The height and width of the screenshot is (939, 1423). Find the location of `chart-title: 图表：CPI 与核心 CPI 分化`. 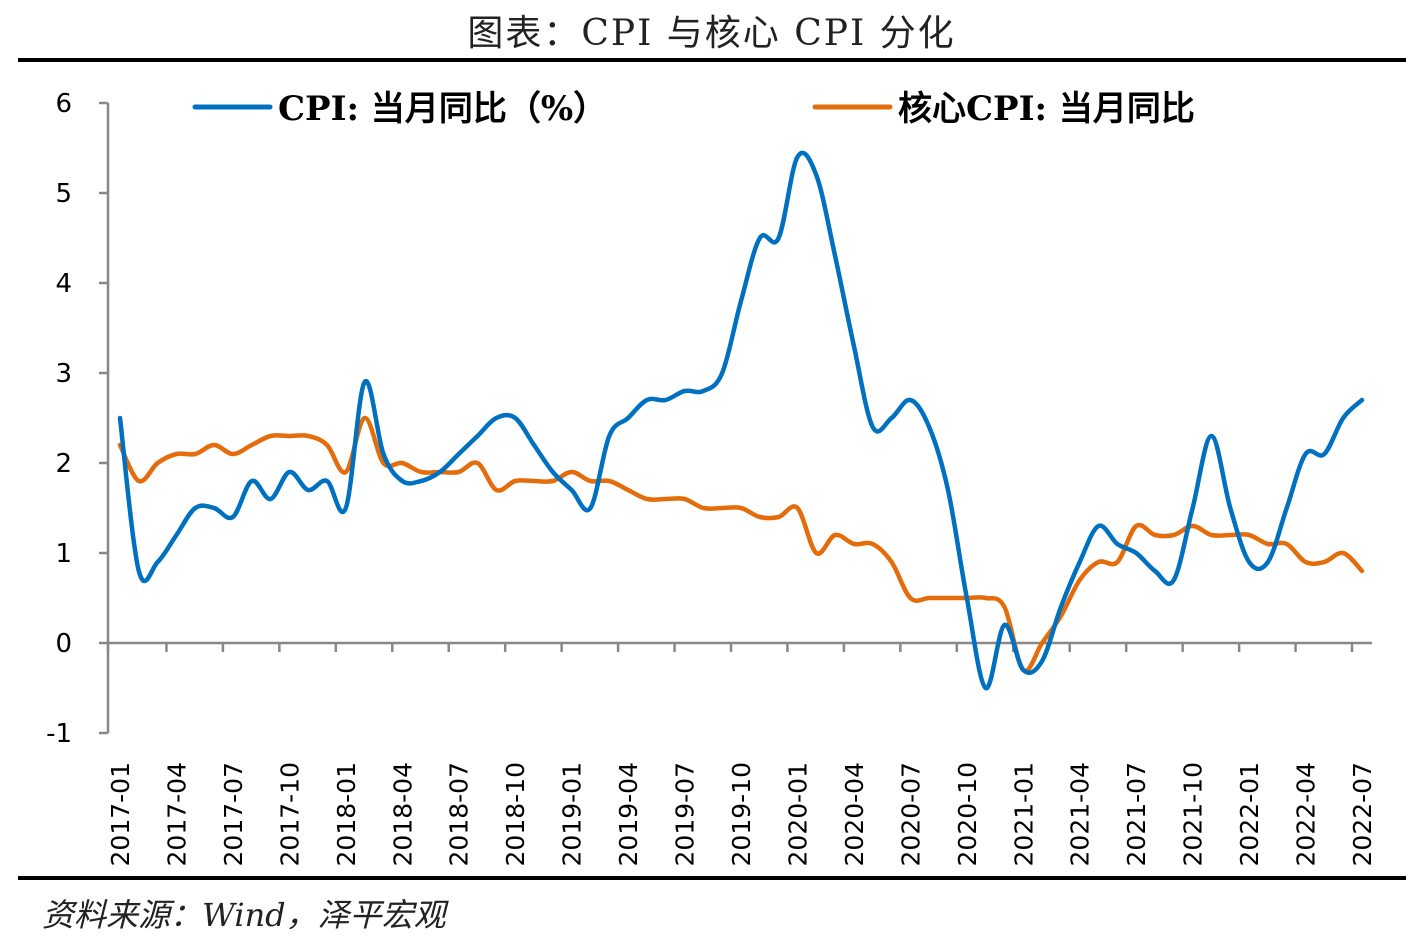

chart-title: 图表：CPI 与核心 CPI 分化 is located at coordinates (711, 33).